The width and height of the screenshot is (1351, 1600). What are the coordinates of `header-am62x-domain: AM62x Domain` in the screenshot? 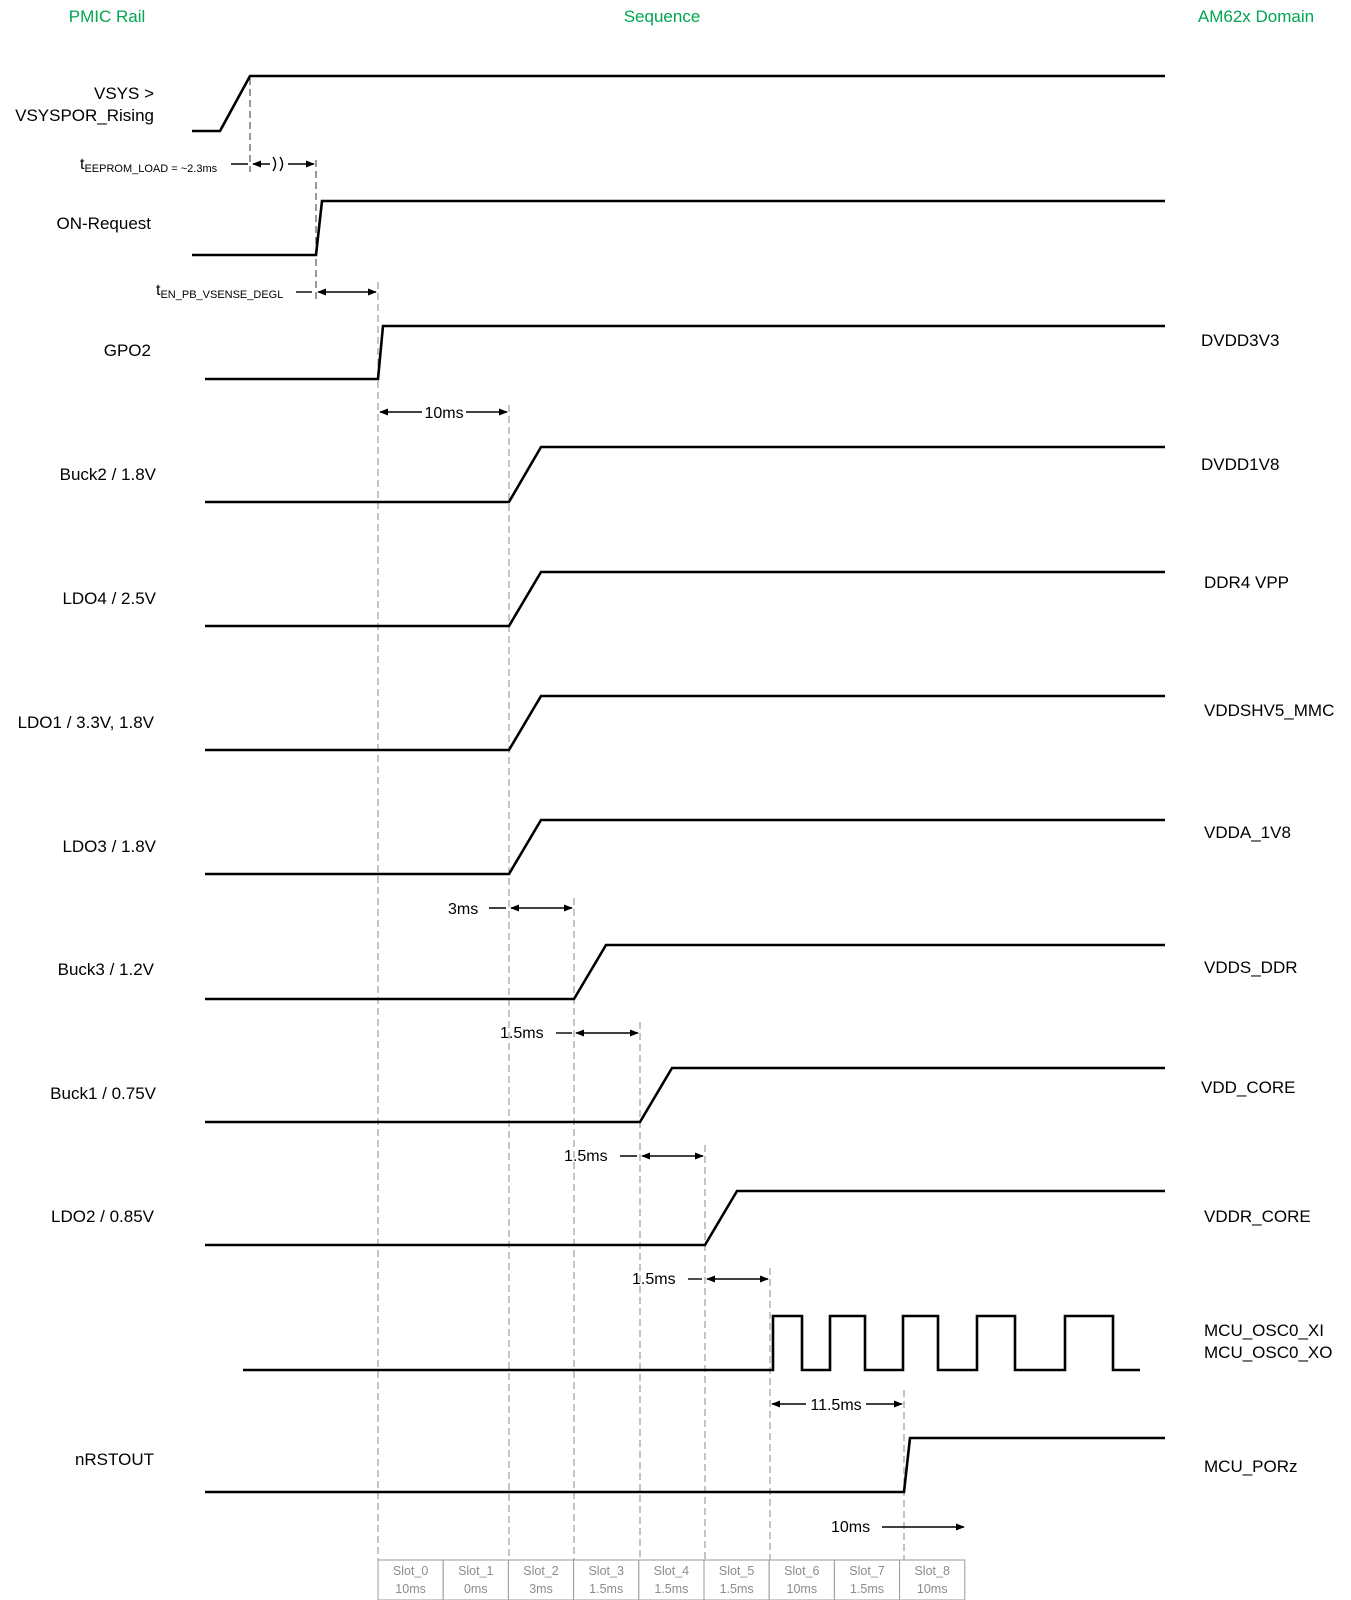 It's located at (1256, 16).